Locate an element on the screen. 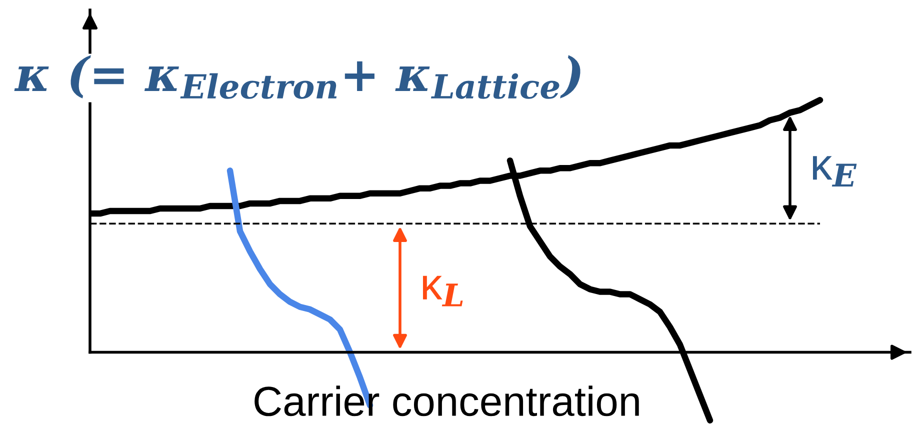 The height and width of the screenshot is (433, 923). chart-title: κ (= κ$_{Electron}$+ κ$_{Lattice}$) is located at coordinates (297, 77).